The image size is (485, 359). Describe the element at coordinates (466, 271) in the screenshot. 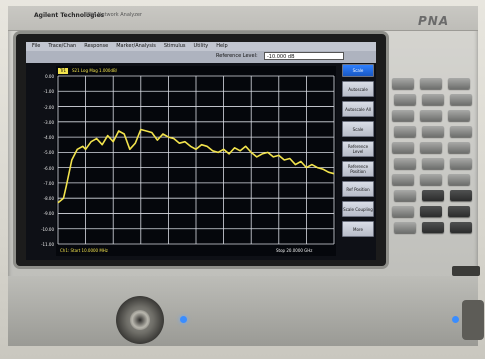

I see `usb-port` at that location.